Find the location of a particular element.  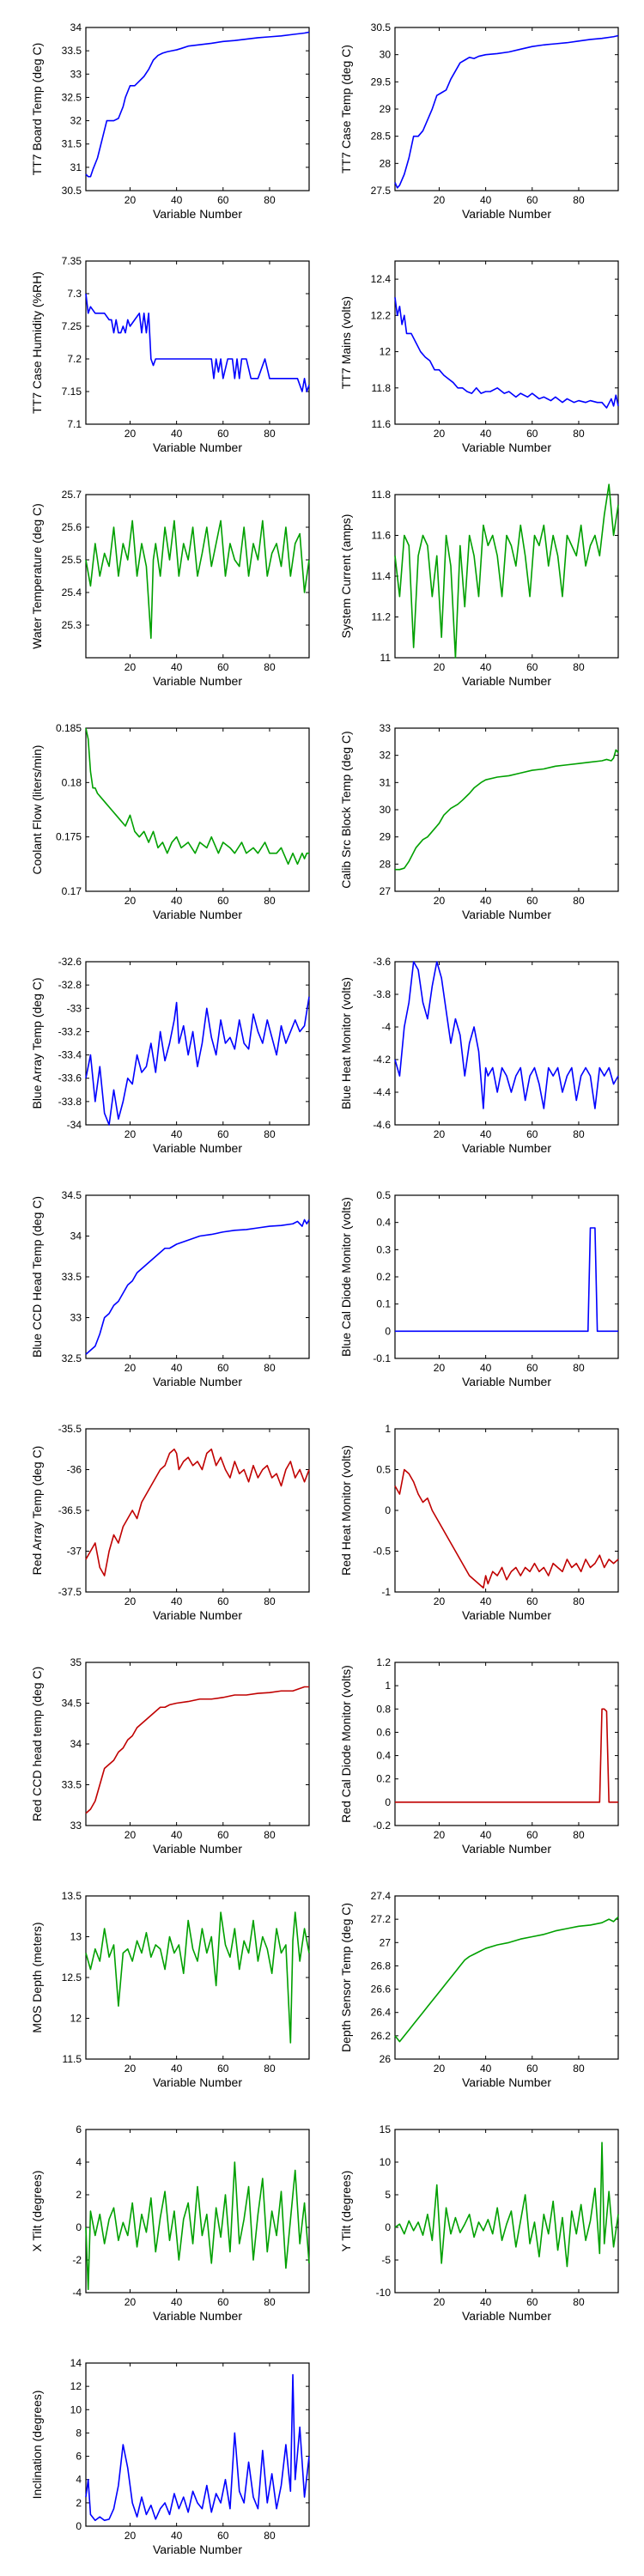

y-tick-label: 7.15 is located at coordinates (72, 392).